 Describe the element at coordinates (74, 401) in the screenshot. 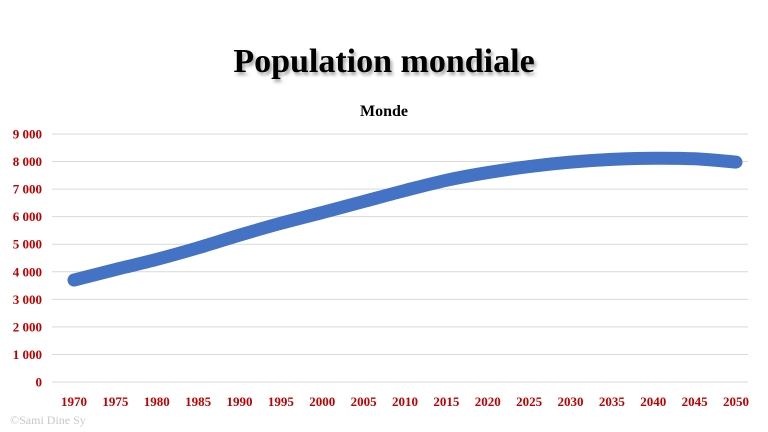

I see `x-tick-label: 1970` at that location.